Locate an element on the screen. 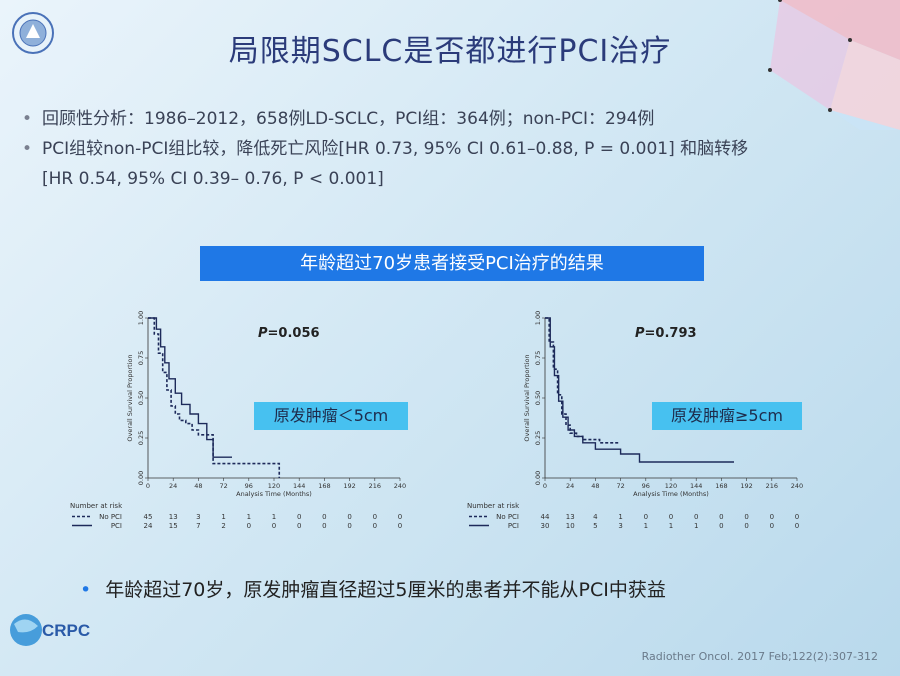 This screenshot has height=676, width=900. risk-value: 3 is located at coordinates (198, 517).